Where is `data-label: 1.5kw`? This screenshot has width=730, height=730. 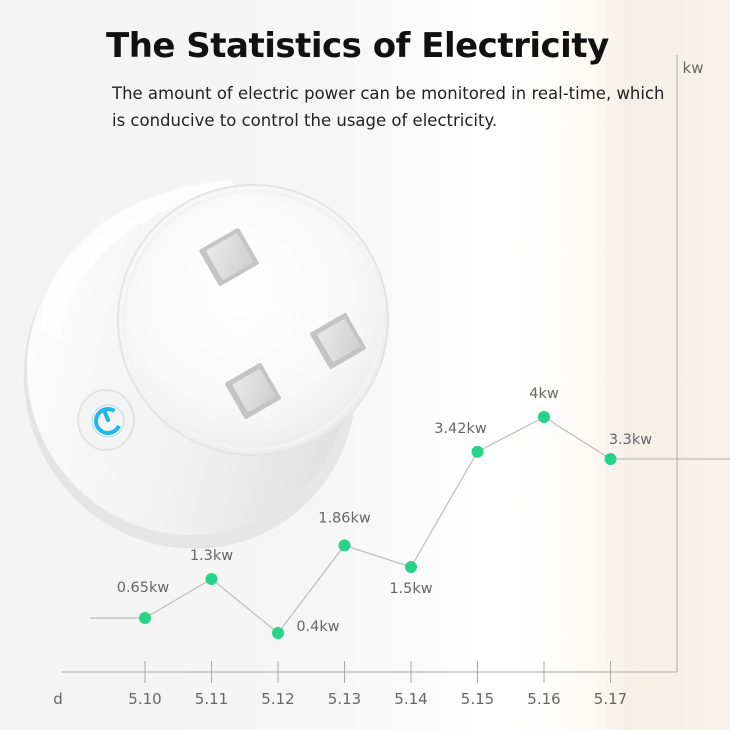
data-label: 1.5kw is located at coordinates (410, 589).